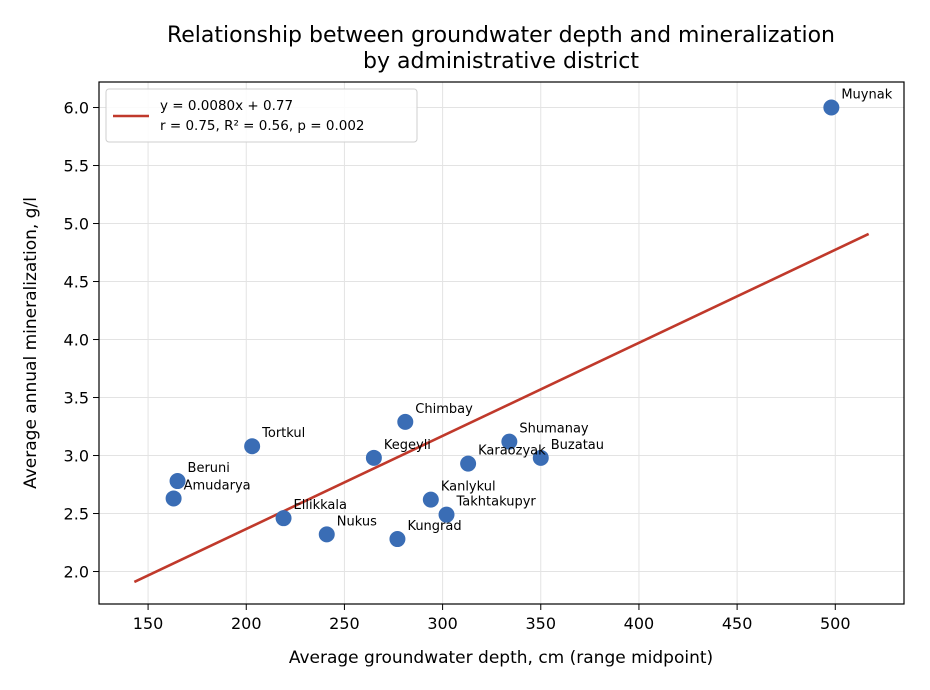  Describe the element at coordinates (407, 445) in the screenshot. I see `point-label-kegeyli: Kegeyli` at that location.